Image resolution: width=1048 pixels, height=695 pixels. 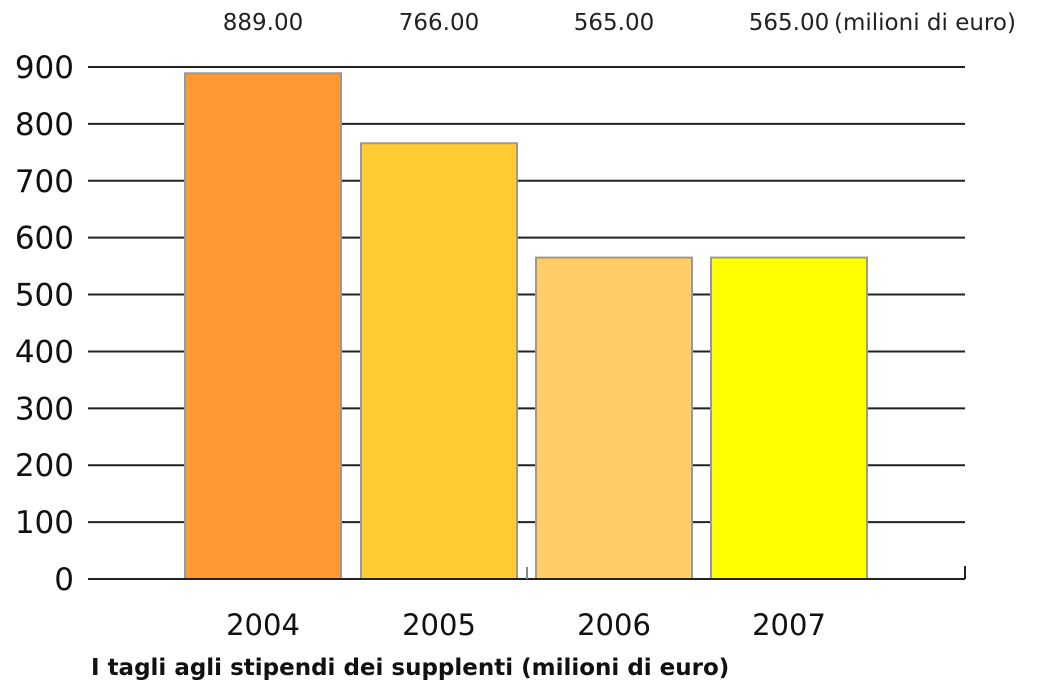 I want to click on y-tick-label-0: 0, so click(x=64, y=580).